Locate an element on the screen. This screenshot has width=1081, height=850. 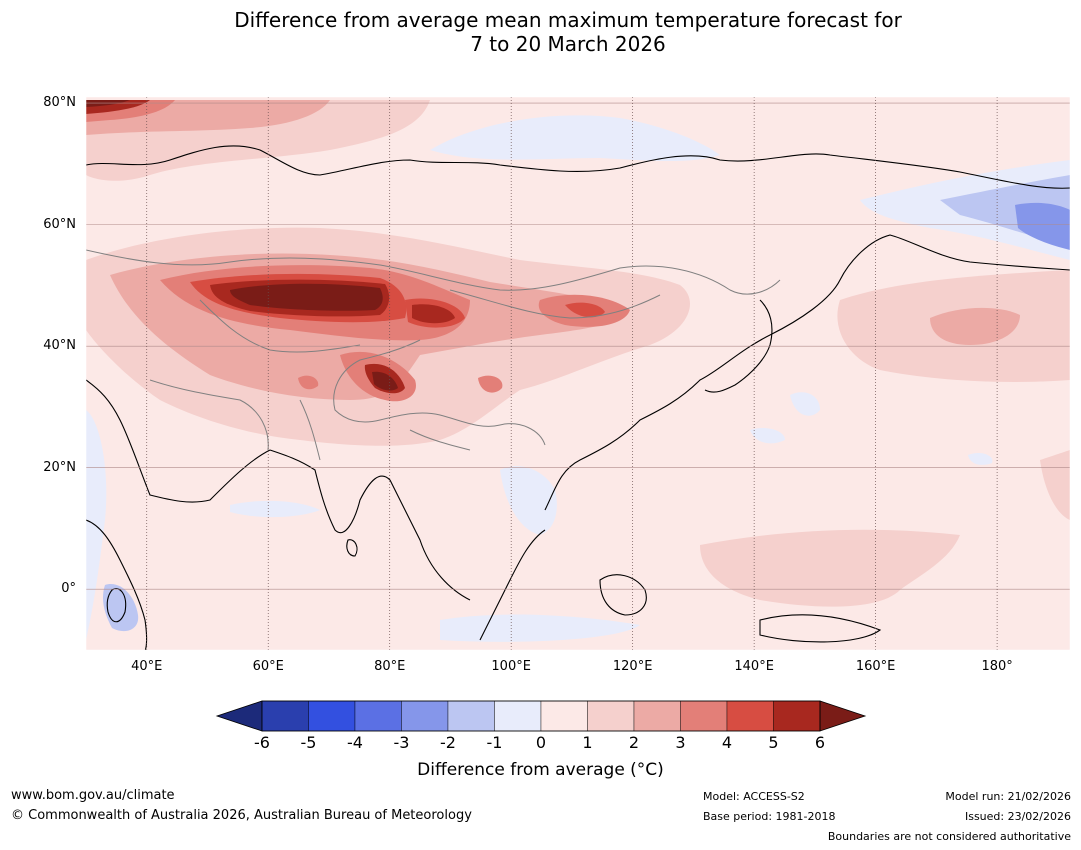
coastline-japan is located at coordinates (738, 346).